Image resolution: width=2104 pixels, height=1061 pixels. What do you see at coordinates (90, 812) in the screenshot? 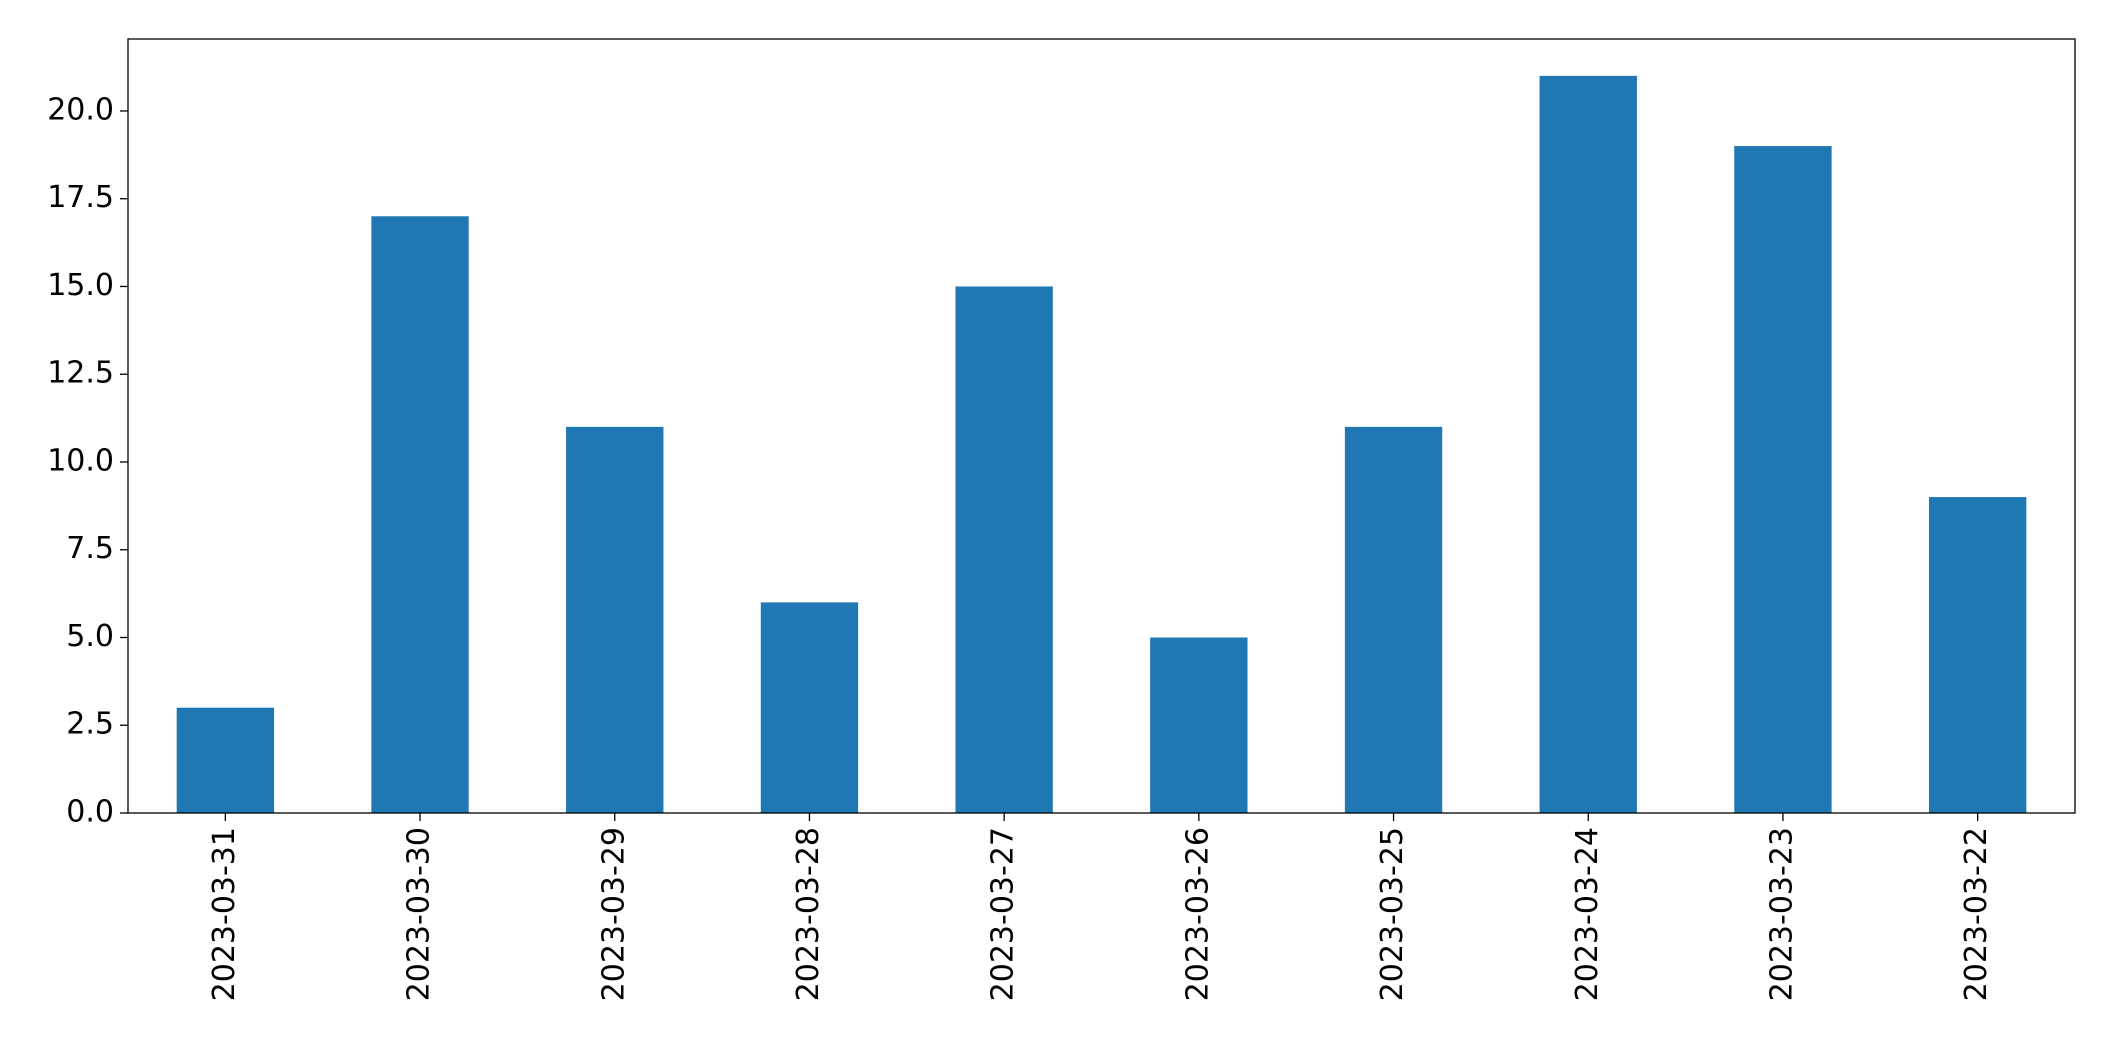
I see `y-tick-label: 0.0` at bounding box center [90, 812].